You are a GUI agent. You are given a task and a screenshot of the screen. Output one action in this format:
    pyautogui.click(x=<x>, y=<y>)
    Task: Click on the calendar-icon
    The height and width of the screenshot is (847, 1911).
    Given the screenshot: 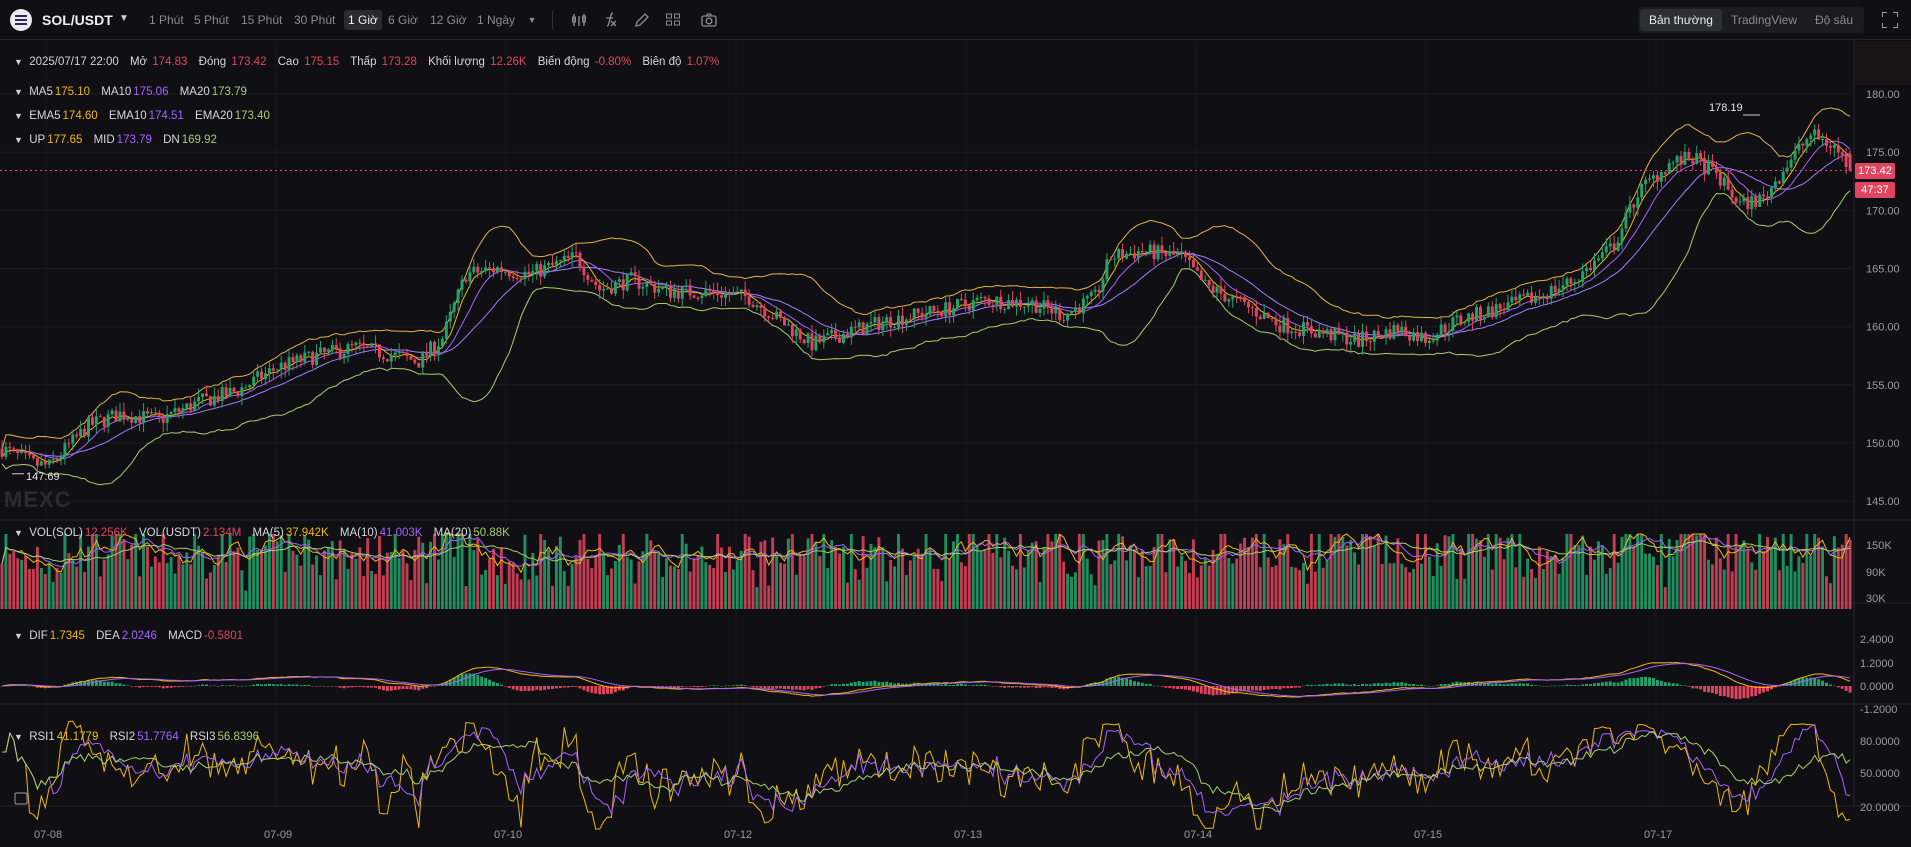 What is the action you would take?
    pyautogui.click(x=21, y=798)
    